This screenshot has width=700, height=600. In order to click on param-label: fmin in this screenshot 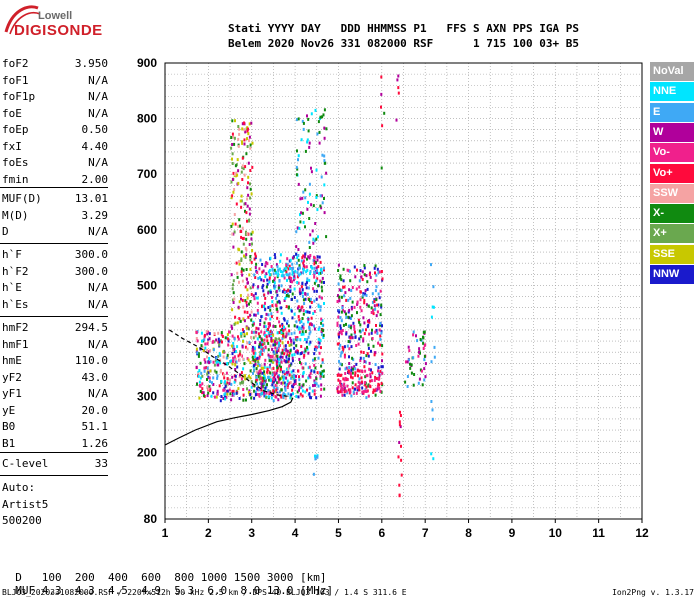, I will do `click(15, 179)`.